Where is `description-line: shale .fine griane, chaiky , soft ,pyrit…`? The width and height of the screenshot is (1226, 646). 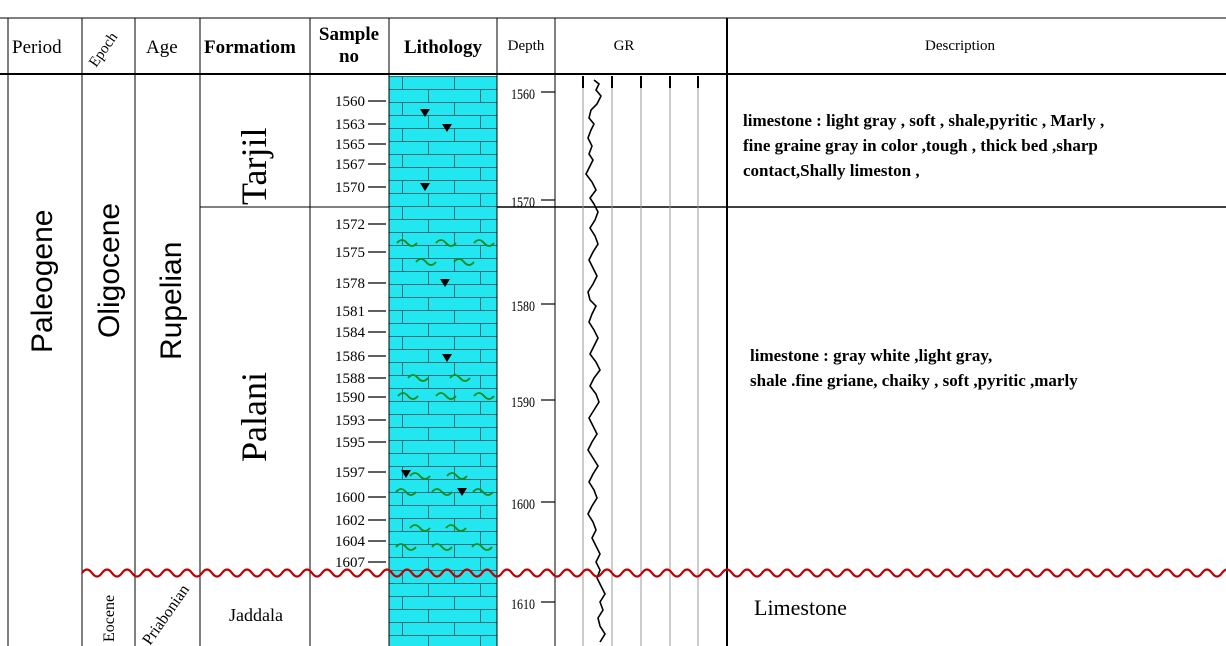 description-line: shale .fine griane, chaiky , soft ,pyrit… is located at coordinates (914, 380).